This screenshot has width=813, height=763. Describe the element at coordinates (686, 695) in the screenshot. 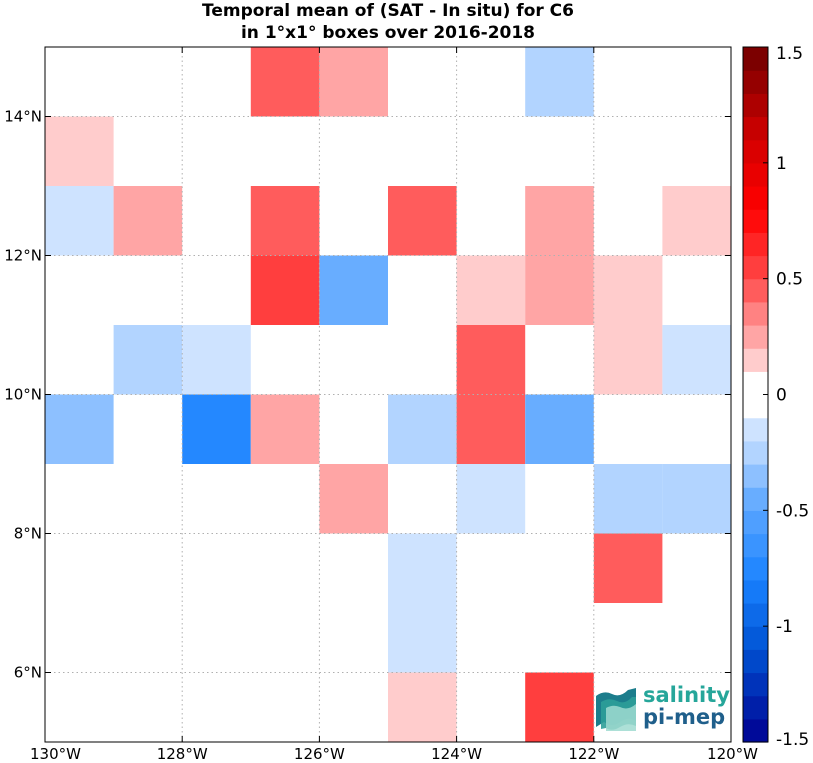

I see `logo-text-salinity: salinity` at that location.